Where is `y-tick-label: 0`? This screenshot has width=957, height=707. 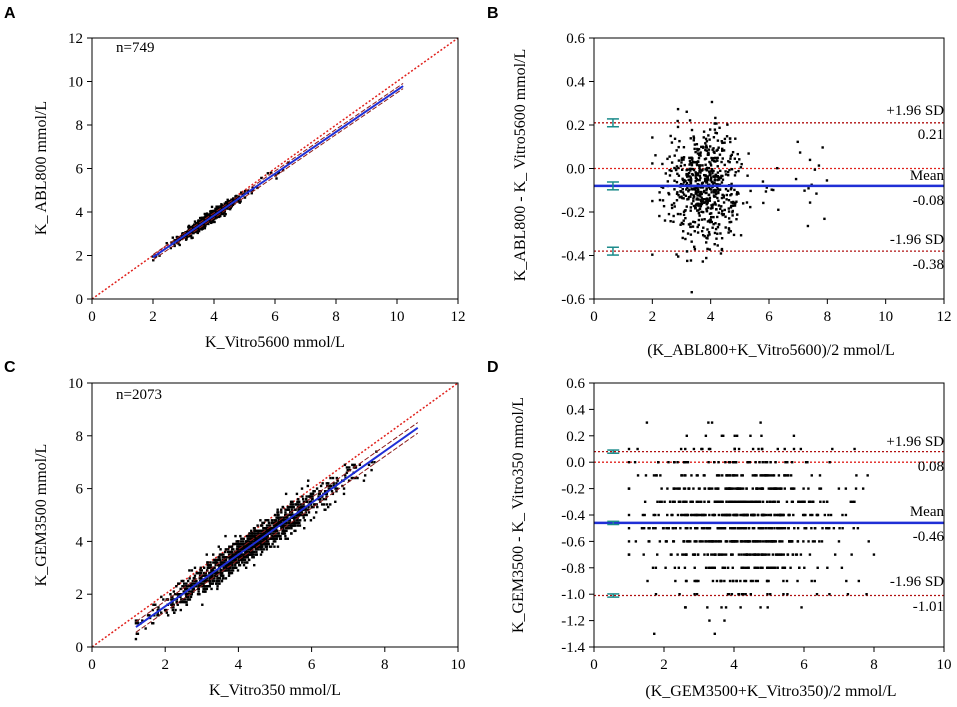 y-tick-label: 0 is located at coordinates (80, 300).